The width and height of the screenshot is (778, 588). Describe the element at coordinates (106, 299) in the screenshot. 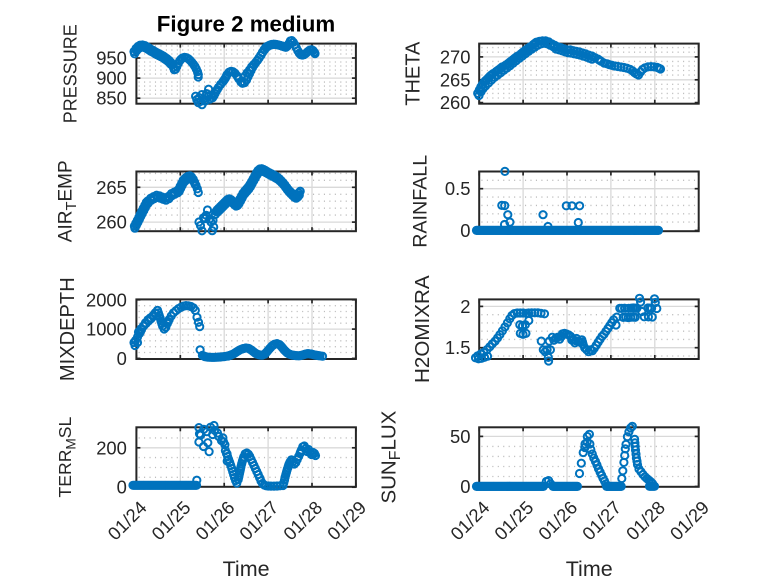

I see `svg-text: 2000` at that location.